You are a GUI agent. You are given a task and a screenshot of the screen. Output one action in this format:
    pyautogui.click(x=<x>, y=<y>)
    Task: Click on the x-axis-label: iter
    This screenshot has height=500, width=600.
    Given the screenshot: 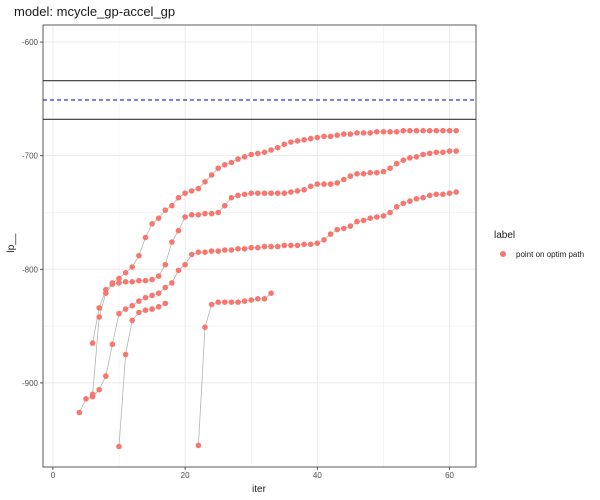 What is the action you would take?
    pyautogui.click(x=259, y=489)
    